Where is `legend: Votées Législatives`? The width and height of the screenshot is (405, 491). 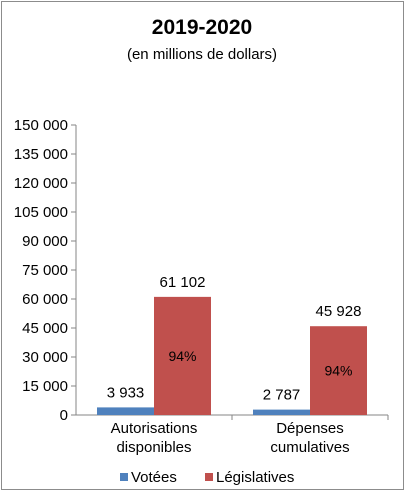
legend: Votées Législatives is located at coordinates (207, 477).